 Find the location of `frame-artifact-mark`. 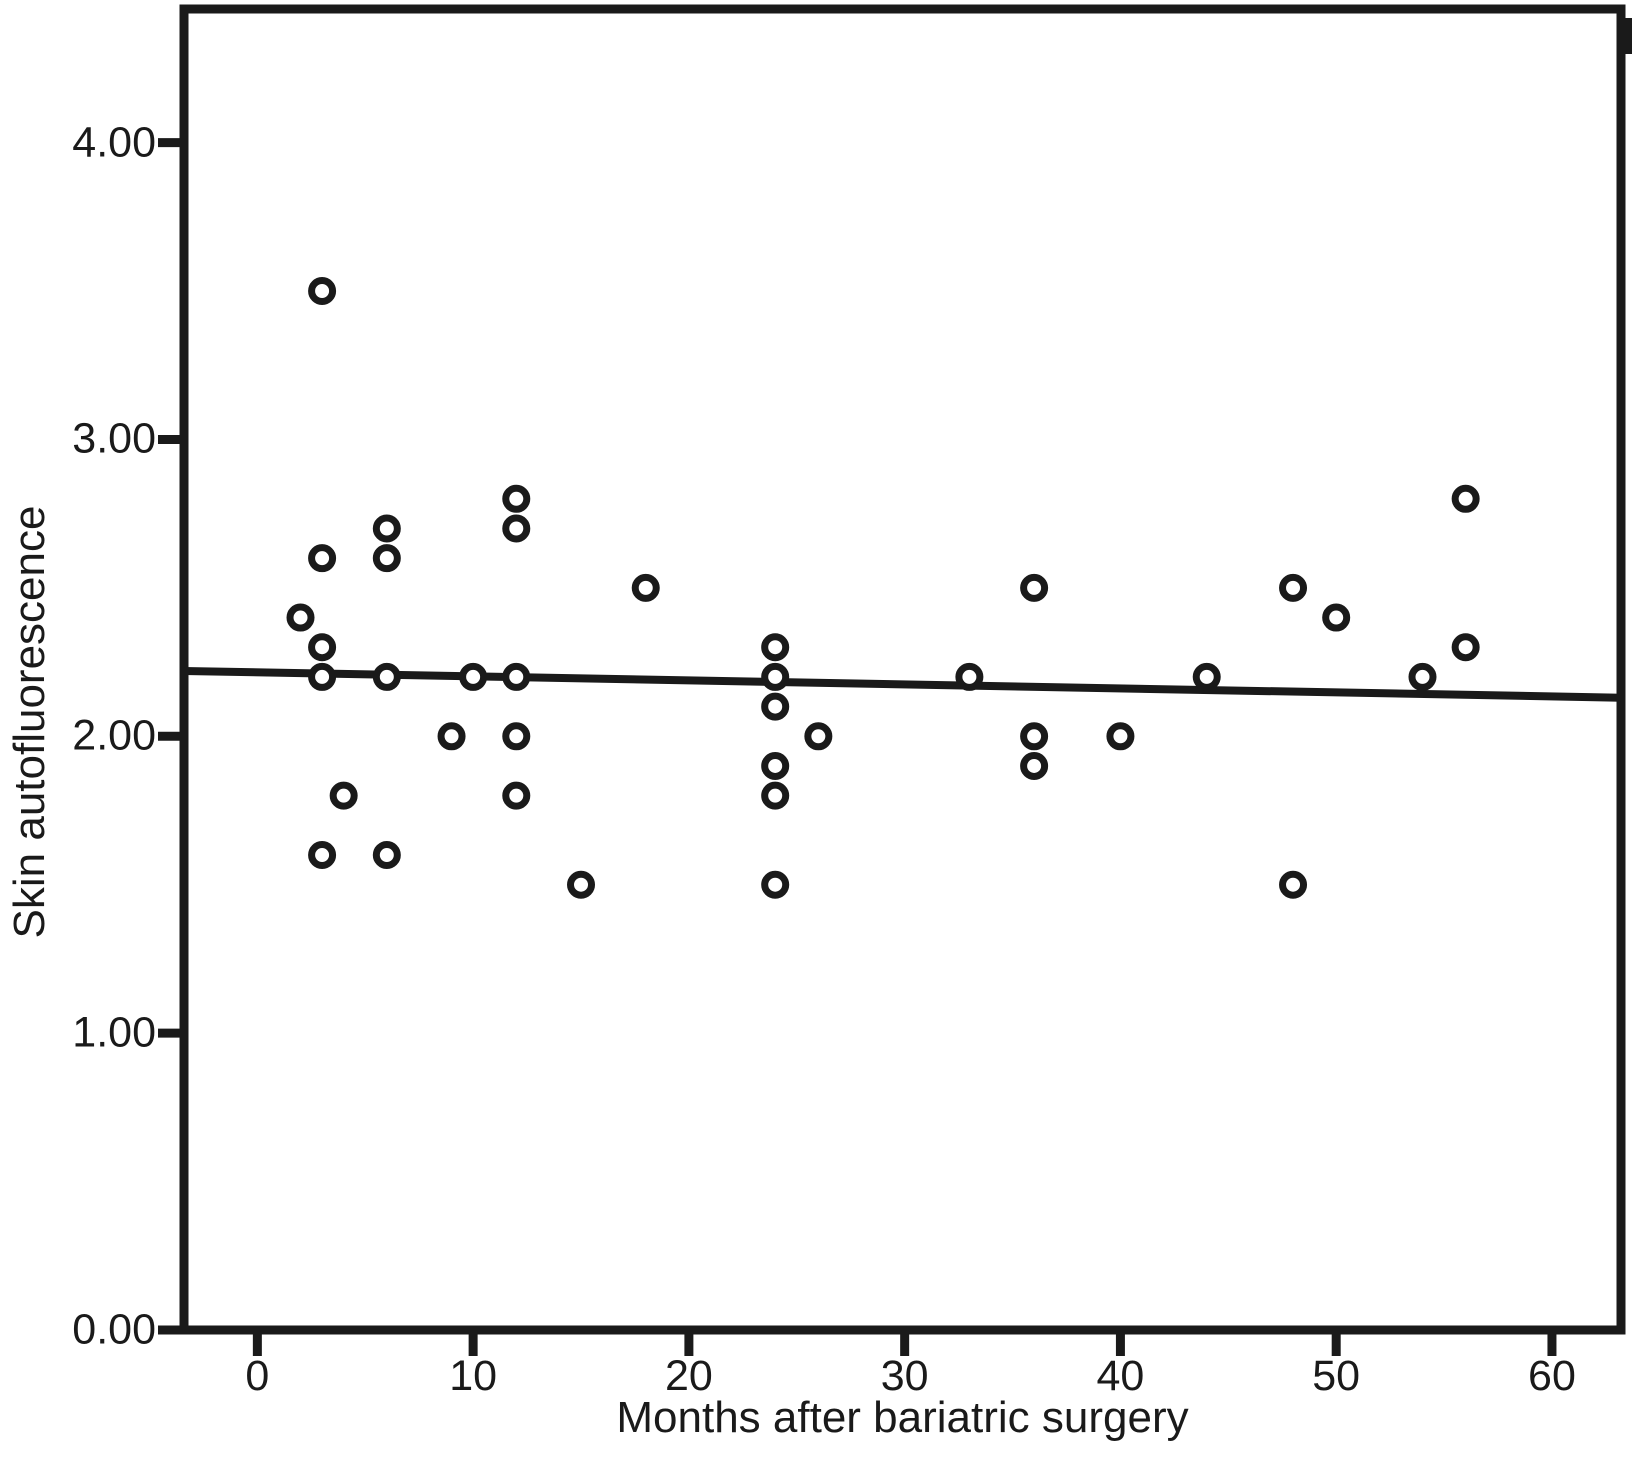

frame-artifact-mark is located at coordinates (1625, 36).